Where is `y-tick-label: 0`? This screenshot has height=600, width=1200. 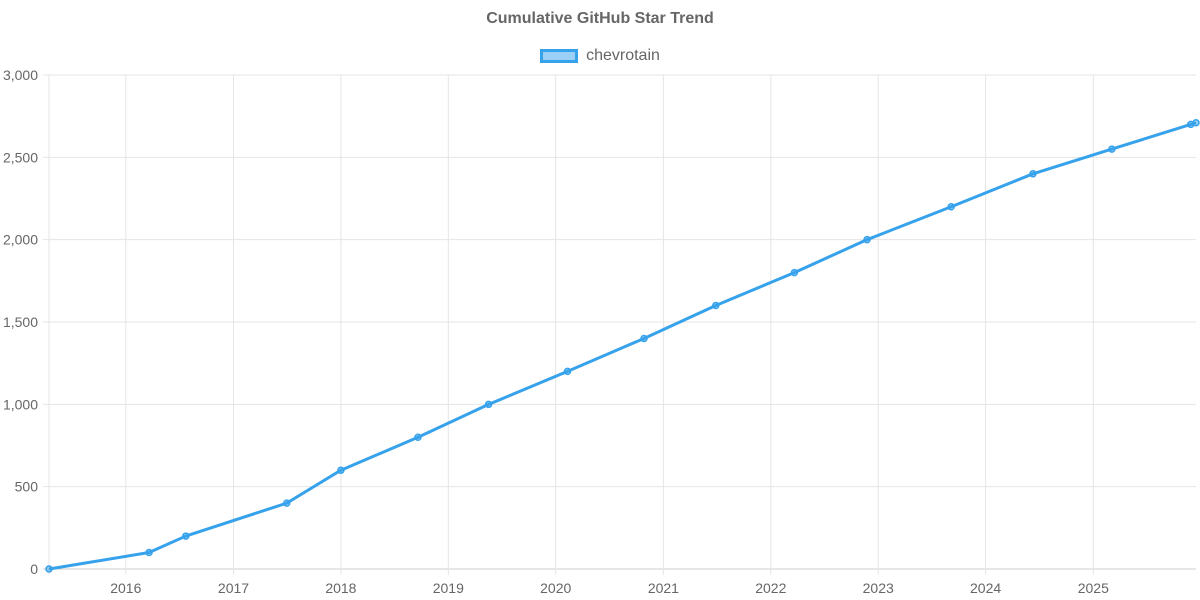 y-tick-label: 0 is located at coordinates (34, 569).